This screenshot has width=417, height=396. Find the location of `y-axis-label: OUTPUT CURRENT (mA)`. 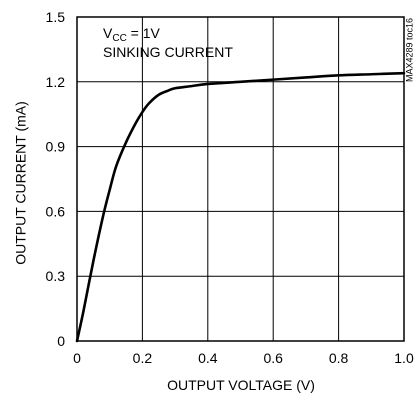

y-axis-label: OUTPUT CURRENT (mA) is located at coordinates (21, 183).